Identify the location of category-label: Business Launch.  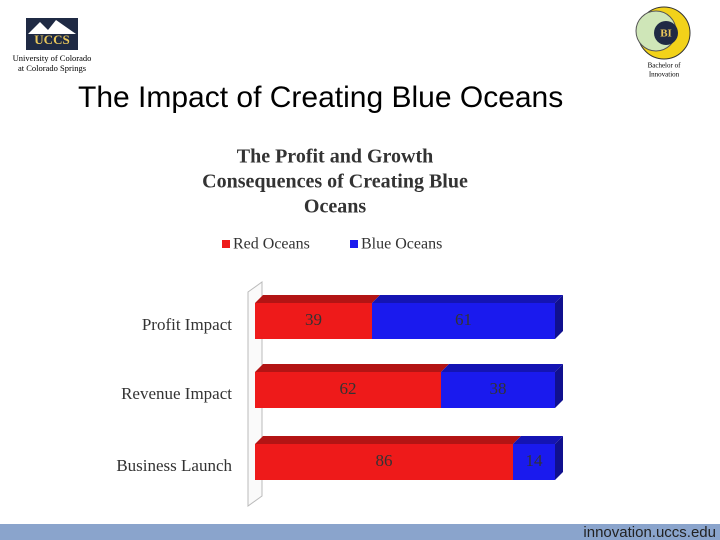
(174, 465).